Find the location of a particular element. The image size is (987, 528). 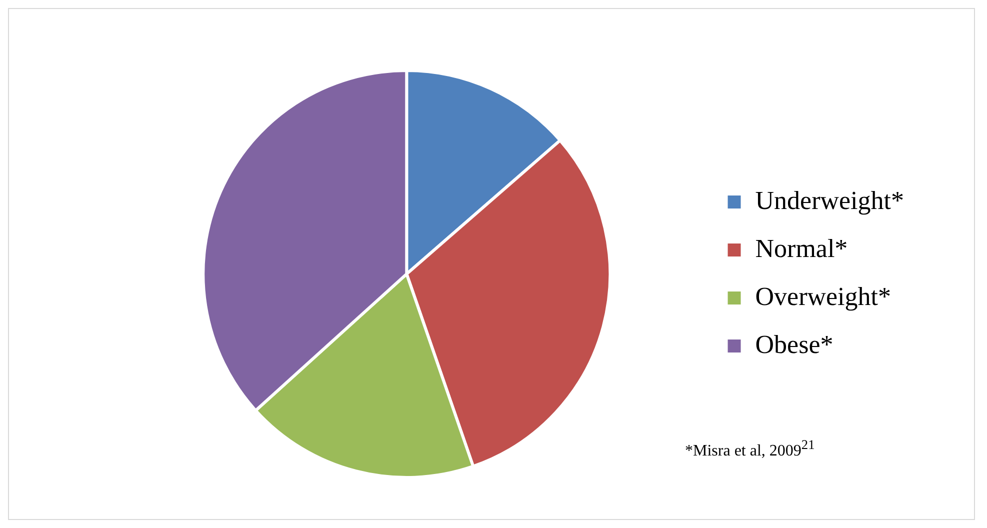

text: *Misra et al, 2009$^{21}$ is located at coordinates (750, 448).